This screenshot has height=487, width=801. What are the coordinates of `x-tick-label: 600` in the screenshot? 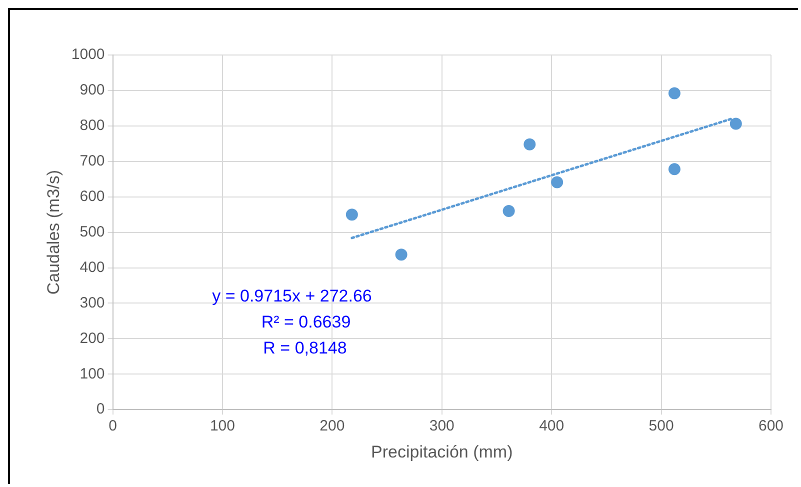 It's located at (771, 426).